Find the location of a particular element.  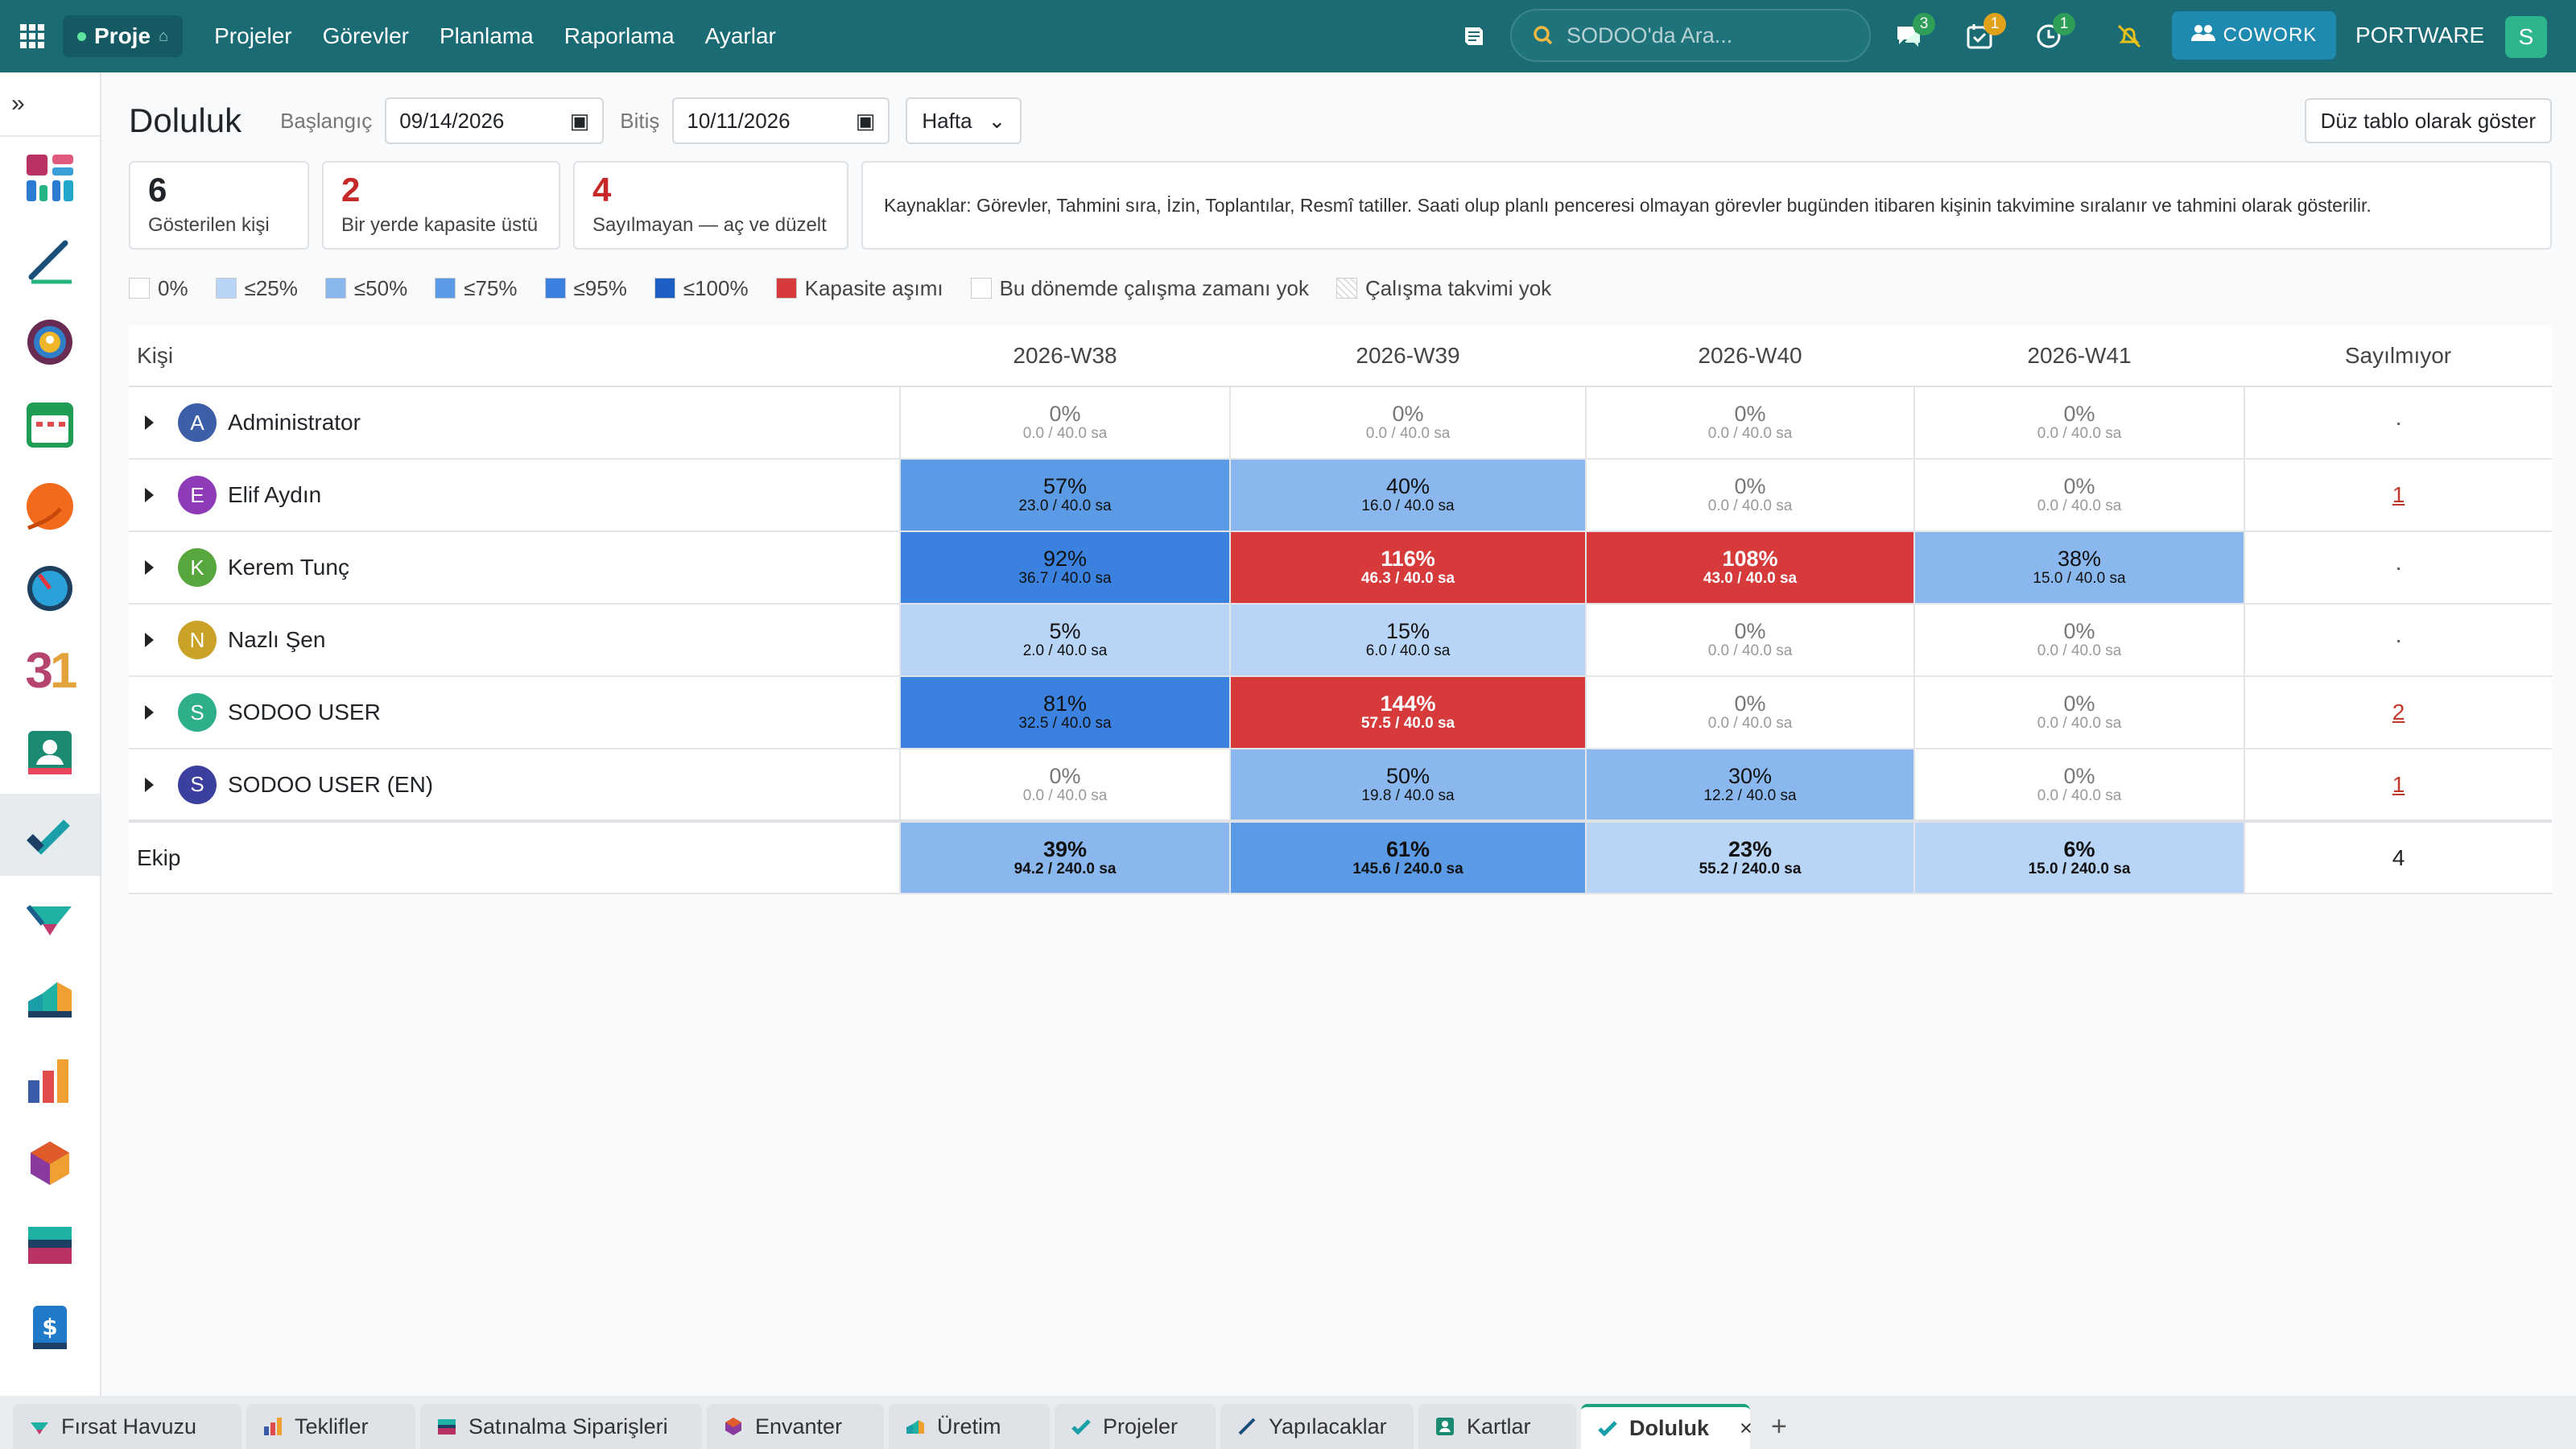

occupancy-cell: 92% 36.7 / 40.0 sa is located at coordinates (1065, 567).